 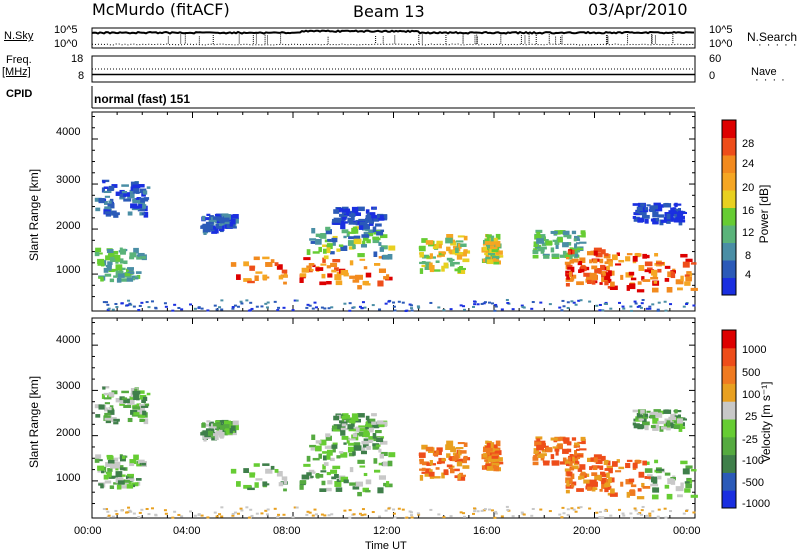 I want to click on power-ytick-3000: 3000, so click(x=68, y=180).